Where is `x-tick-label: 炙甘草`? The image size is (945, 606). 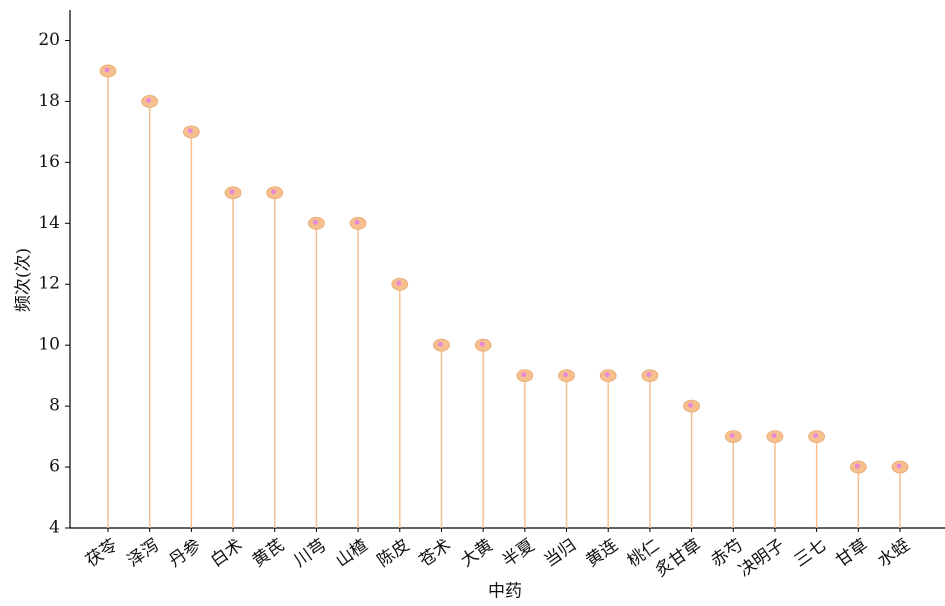
x-tick-label: 炙甘草 is located at coordinates (678, 558).